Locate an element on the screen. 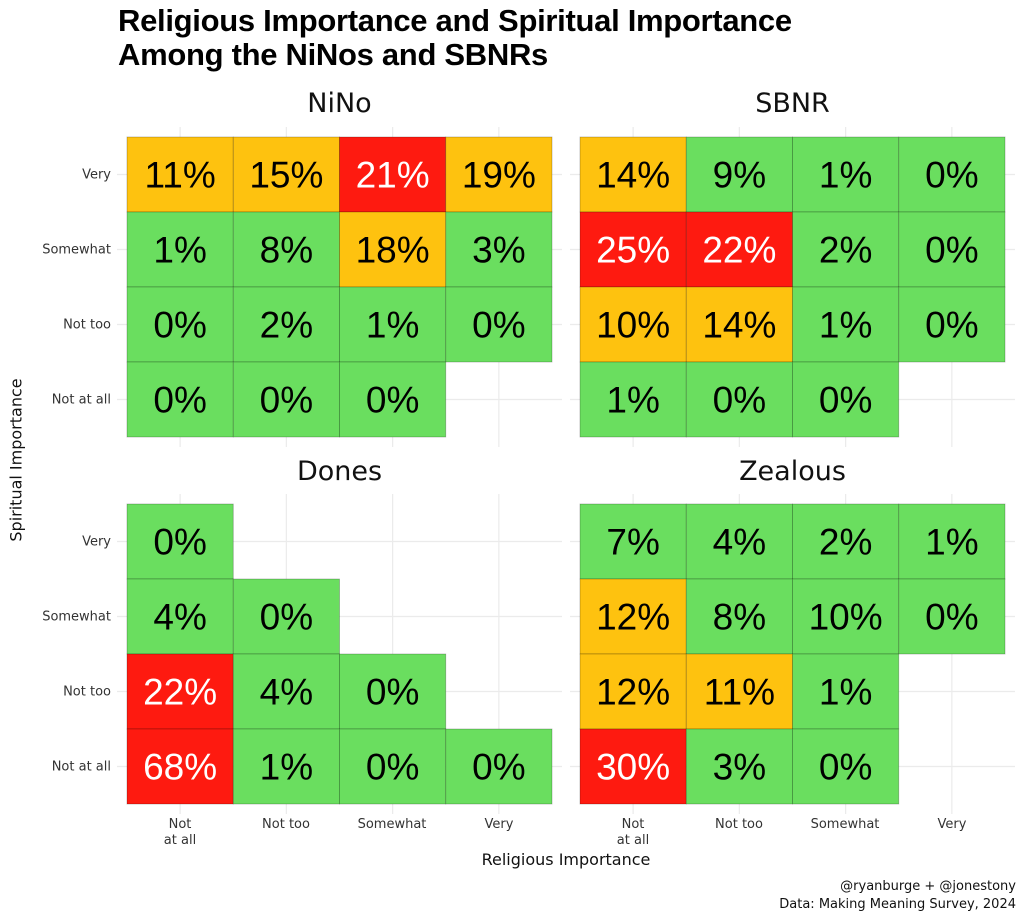  heatmap-cell-label: 30% is located at coordinates (633, 767).